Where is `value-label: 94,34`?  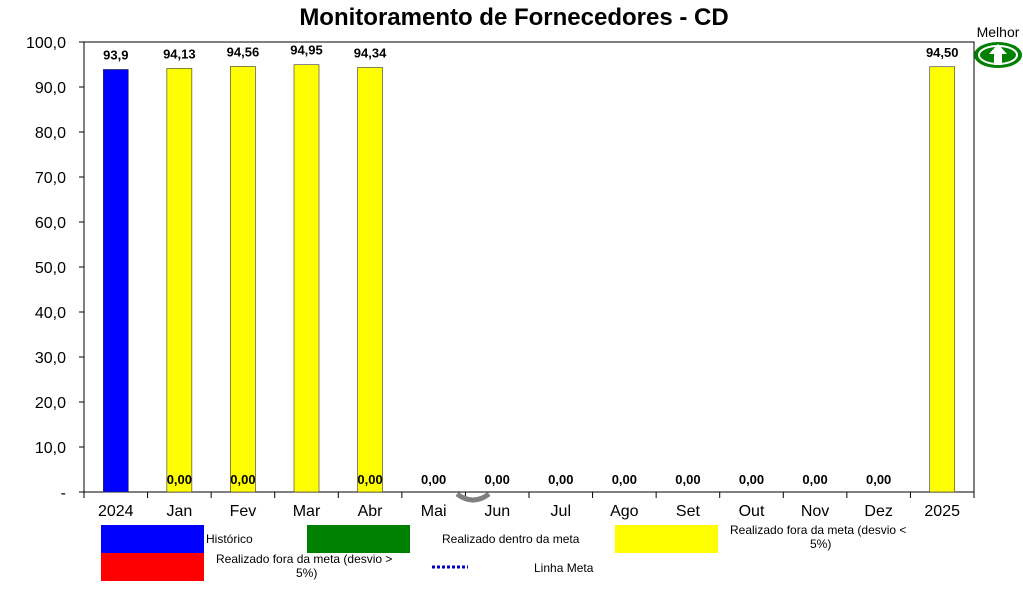
value-label: 94,34 is located at coordinates (370, 52).